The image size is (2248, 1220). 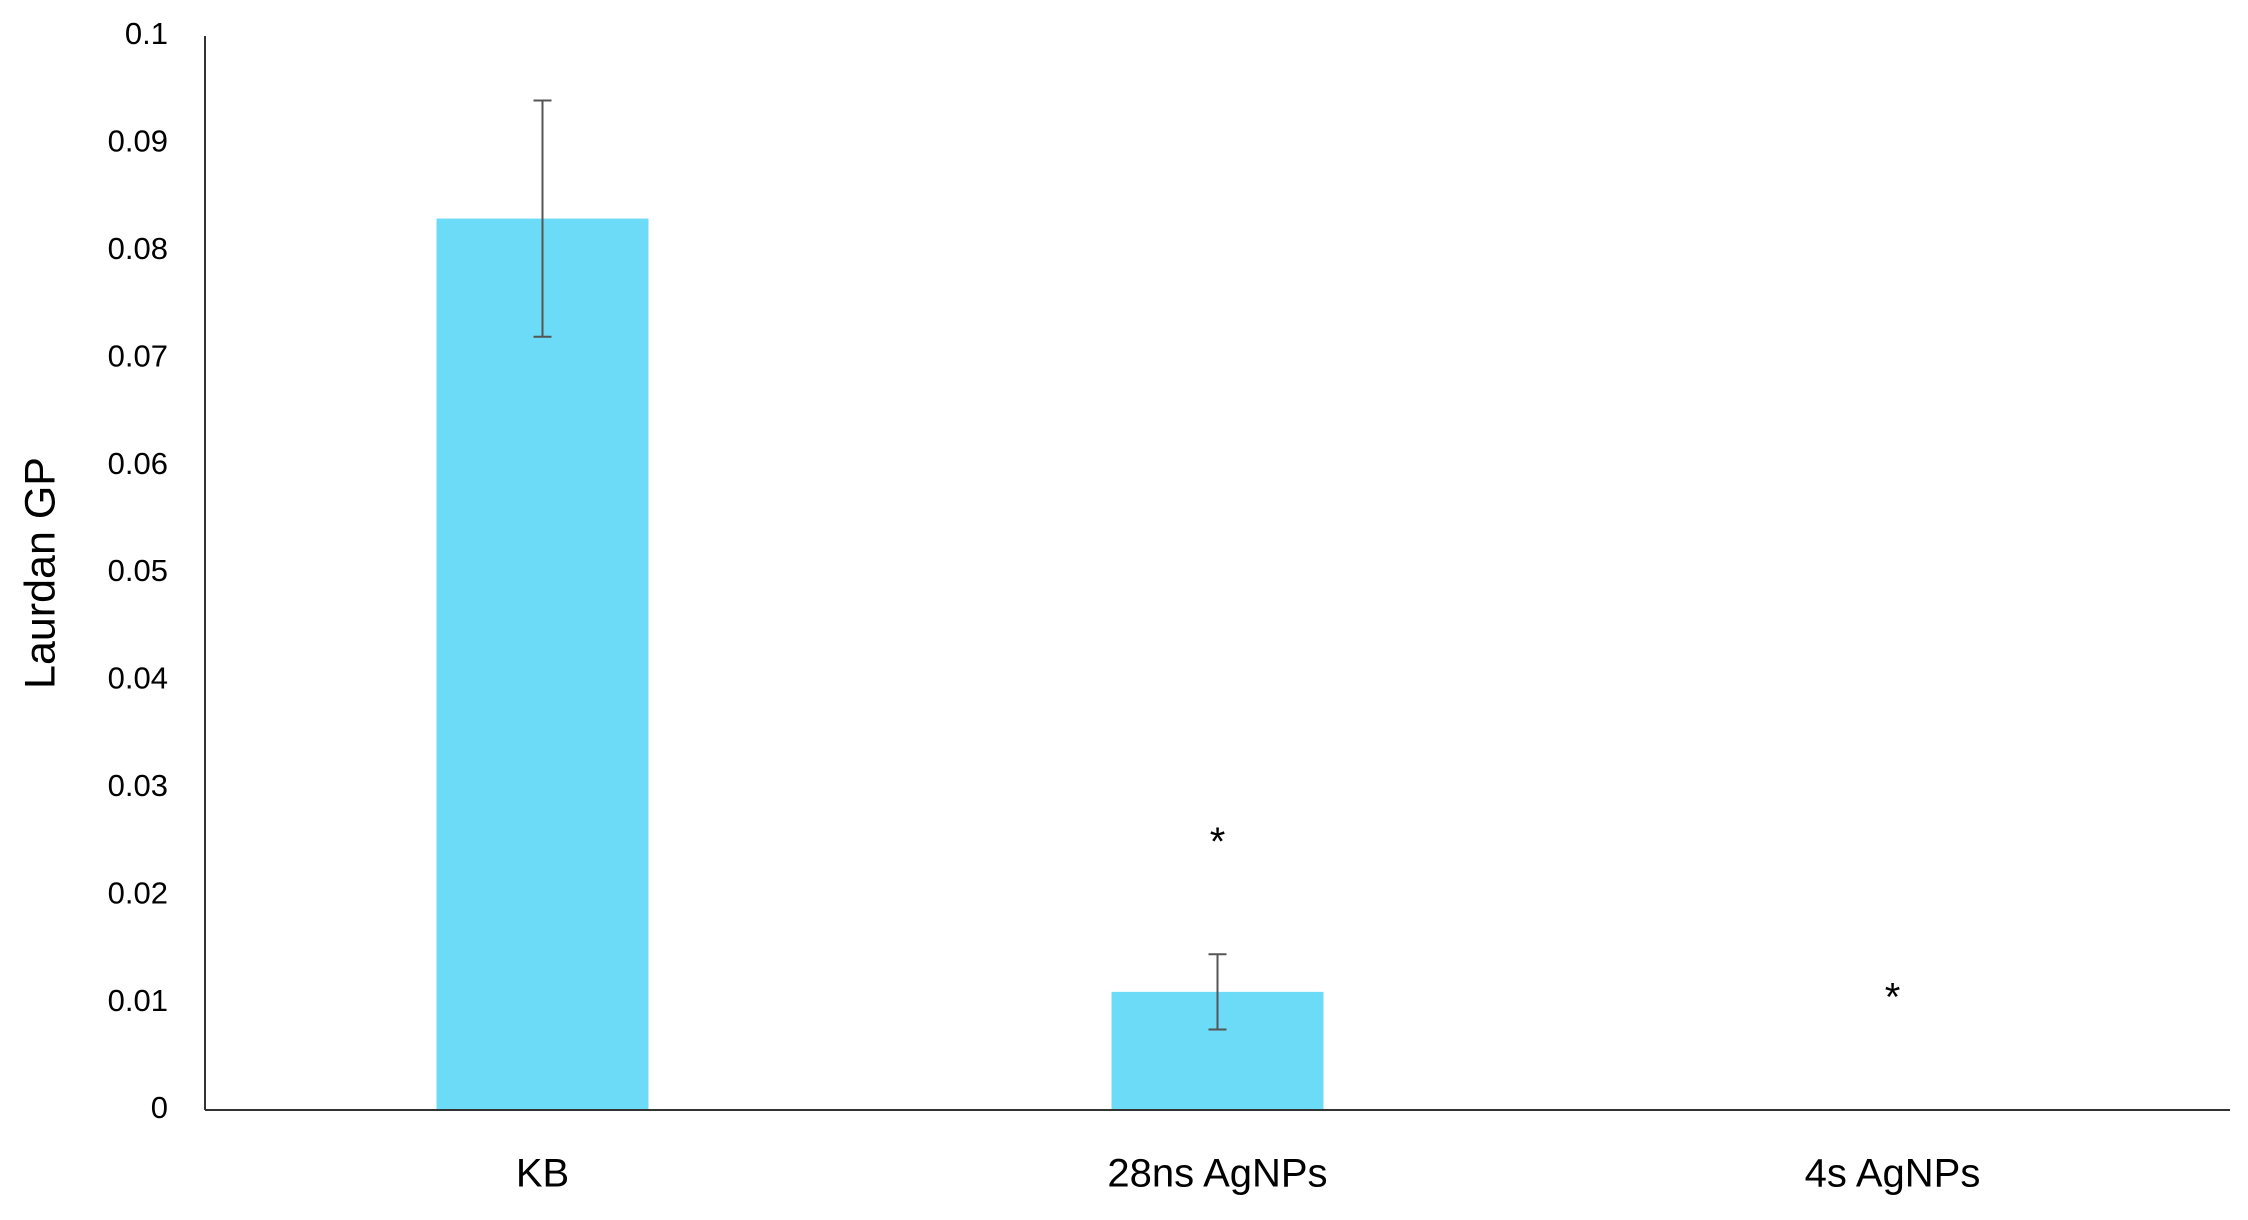 What do you see at coordinates (138, 892) in the screenshot?
I see `y-tick-label: 0.02` at bounding box center [138, 892].